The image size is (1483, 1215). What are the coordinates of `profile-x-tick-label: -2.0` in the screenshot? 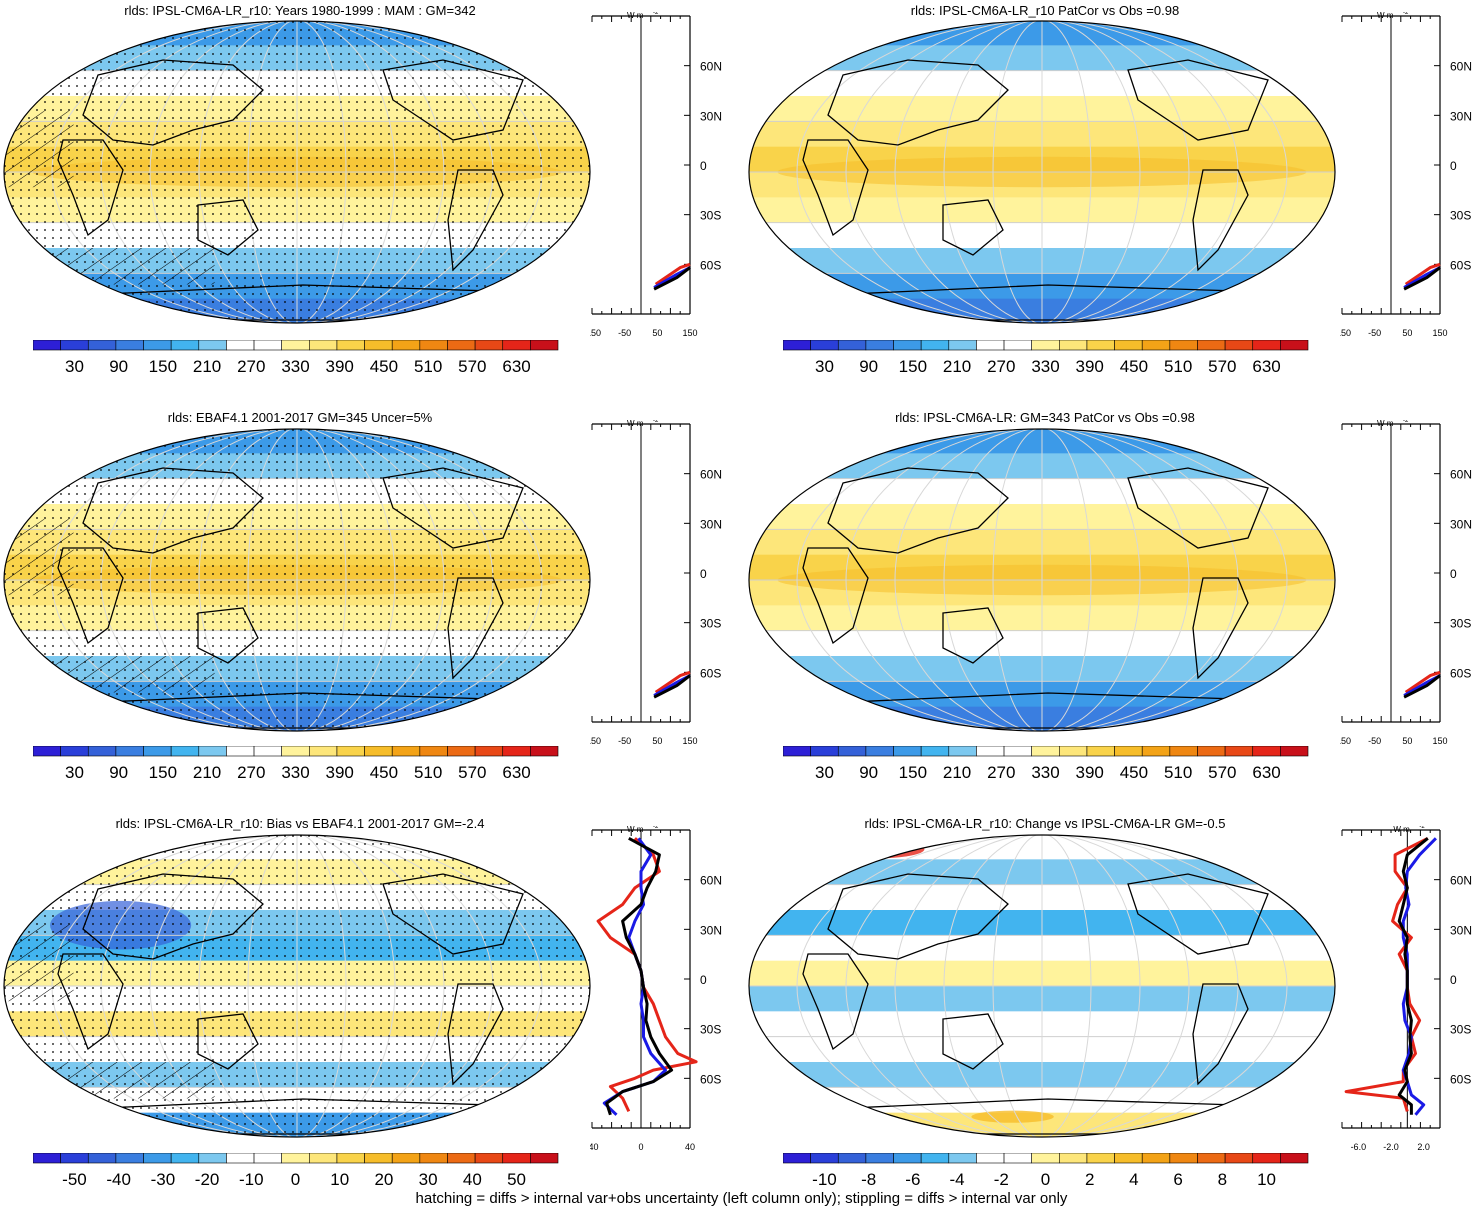 It's located at (1391, 1147).